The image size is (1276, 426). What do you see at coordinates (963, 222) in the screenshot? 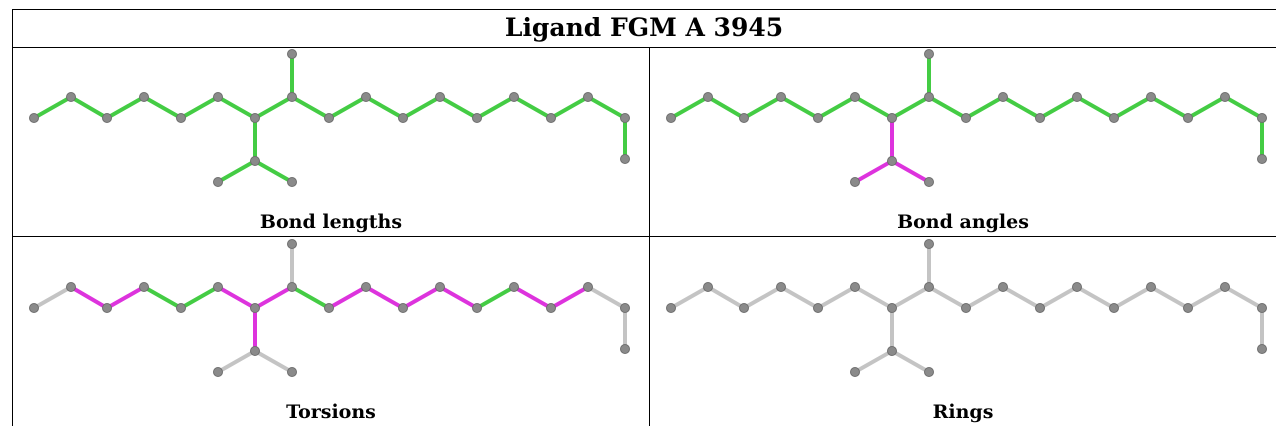
I see `caption-bond-angles: Bond angles` at bounding box center [963, 222].